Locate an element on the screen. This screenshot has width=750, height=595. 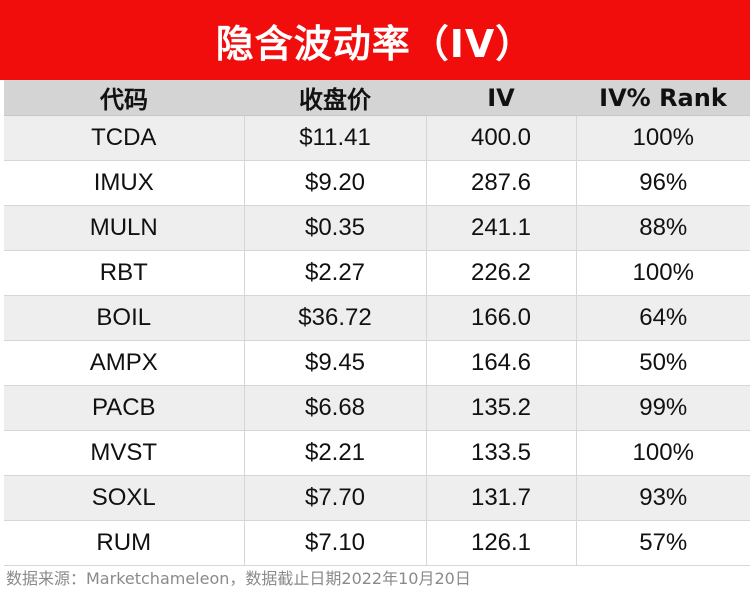
close-price-cell: $0.35 is located at coordinates (335, 228).